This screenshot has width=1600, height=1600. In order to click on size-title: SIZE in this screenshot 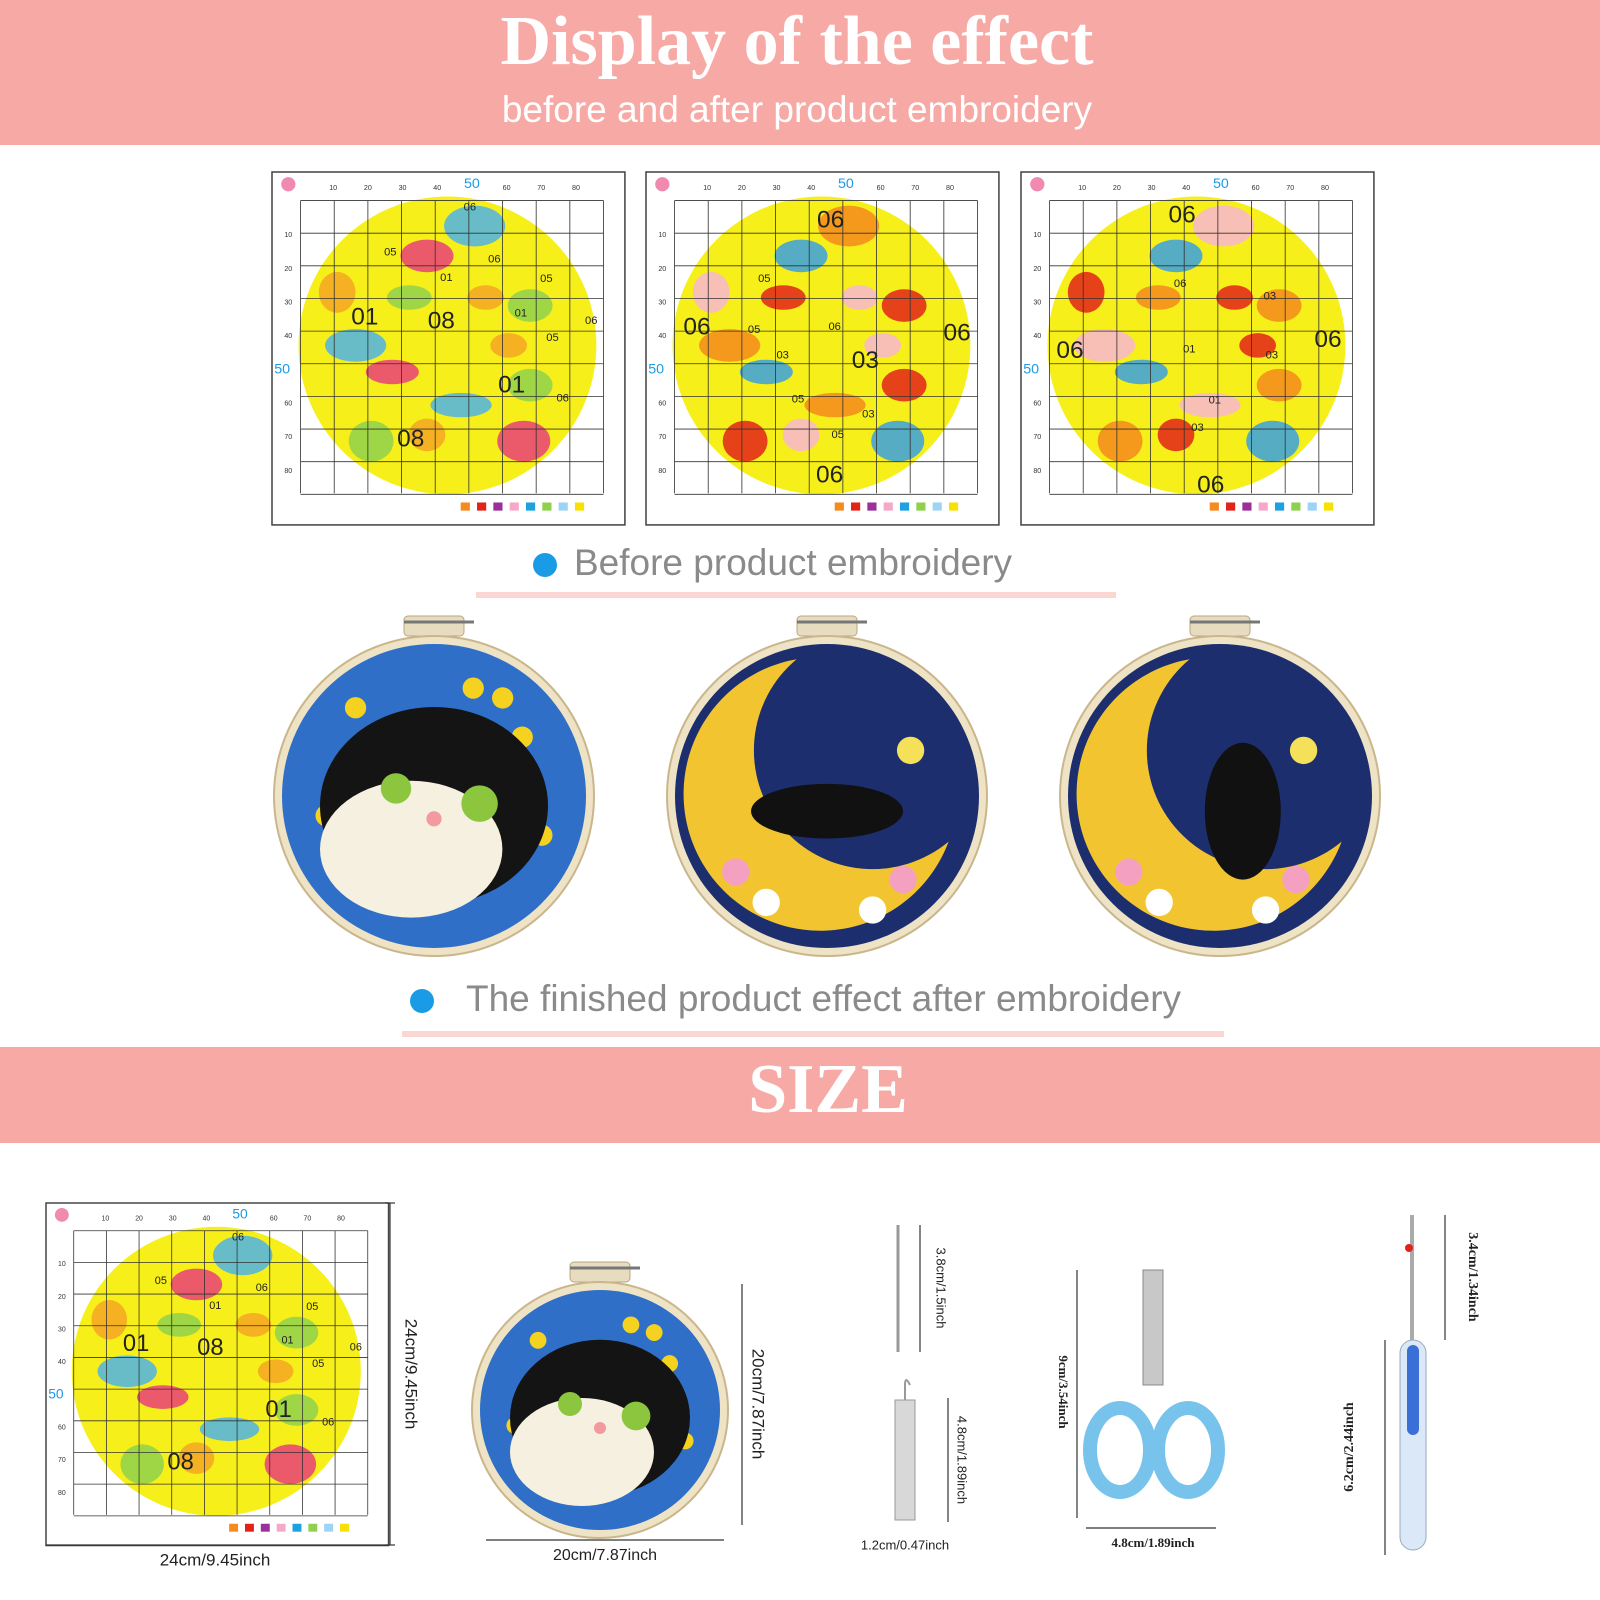, I will do `click(828, 1089)`.